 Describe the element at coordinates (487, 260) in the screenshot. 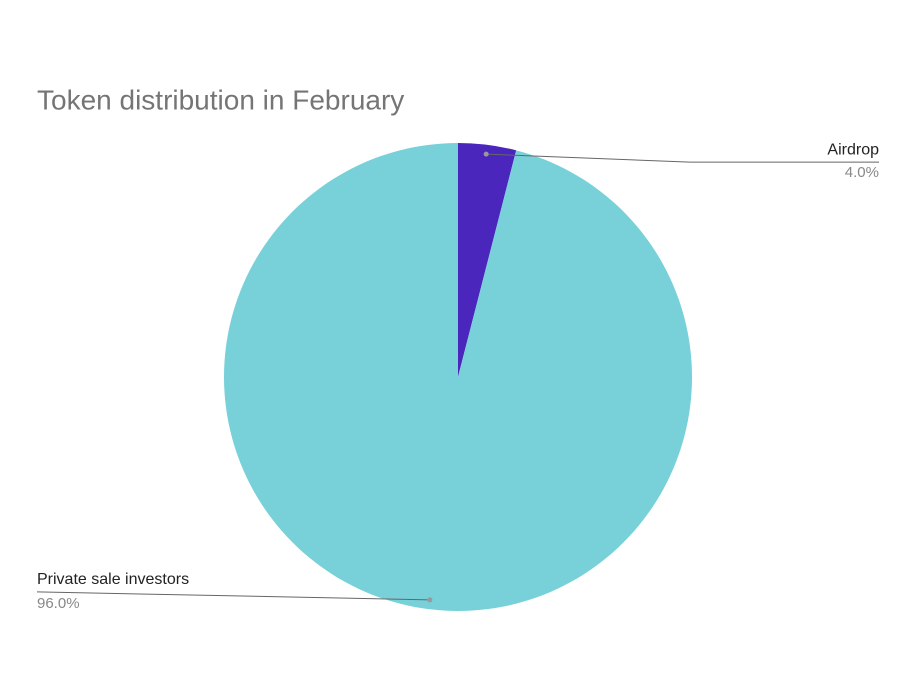

I see `pie-slice` at that location.